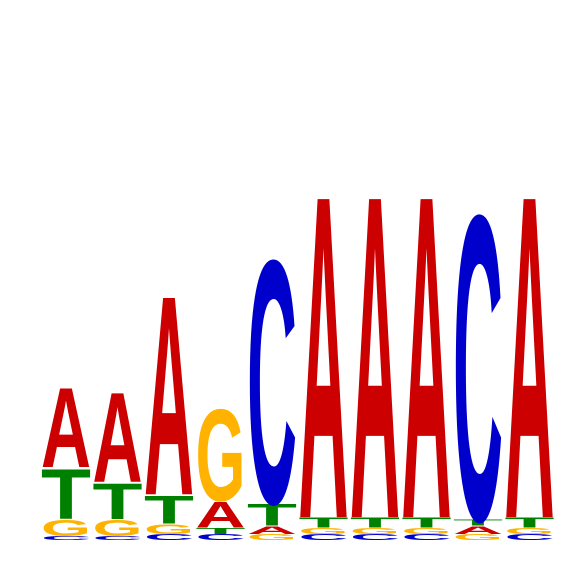 Image resolution: width=566 pixels, height=566 pixels. Describe the element at coordinates (530, 523) in the screenshot. I see `logo-letter-T-pos10: T` at that location.